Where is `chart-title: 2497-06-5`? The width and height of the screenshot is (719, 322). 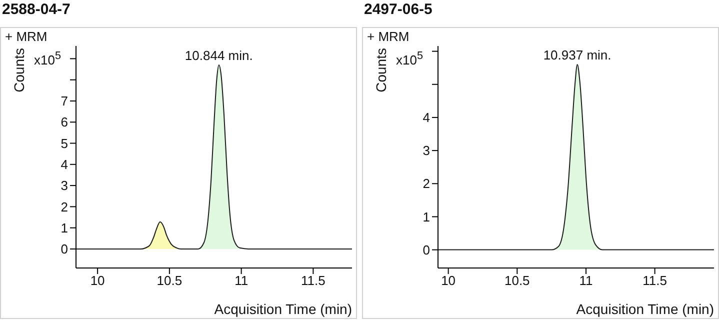
chart-title: 2497-06-5 is located at coordinates (398, 9).